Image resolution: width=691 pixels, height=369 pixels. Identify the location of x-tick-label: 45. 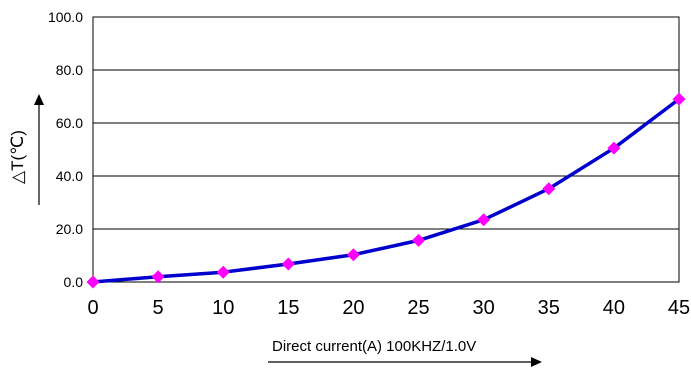
(679, 308).